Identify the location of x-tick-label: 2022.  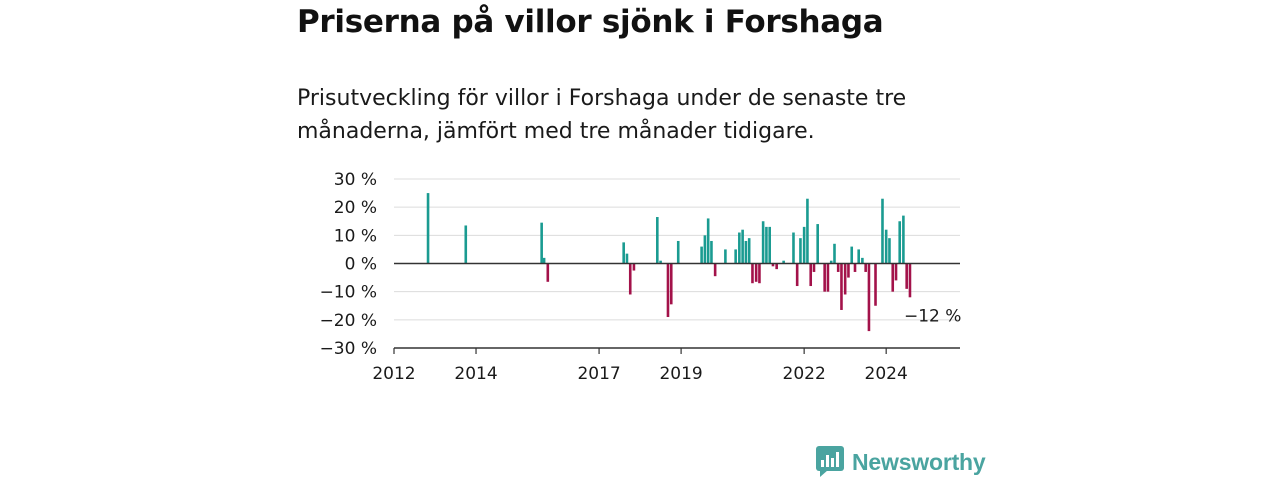
(804, 374).